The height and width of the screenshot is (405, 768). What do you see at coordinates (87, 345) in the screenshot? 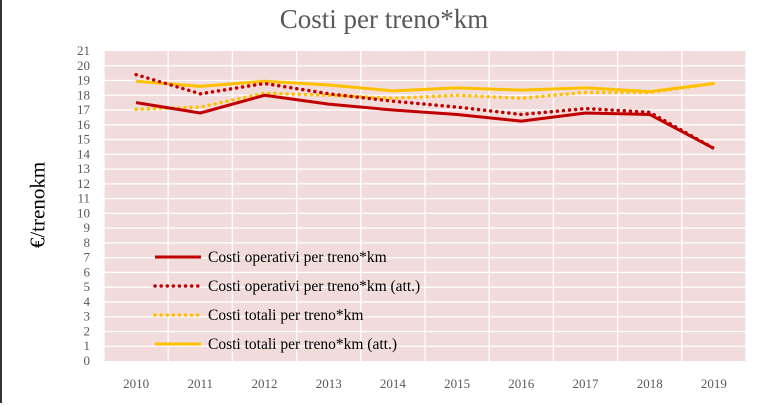
I see `y-tick-label: 1` at bounding box center [87, 345].